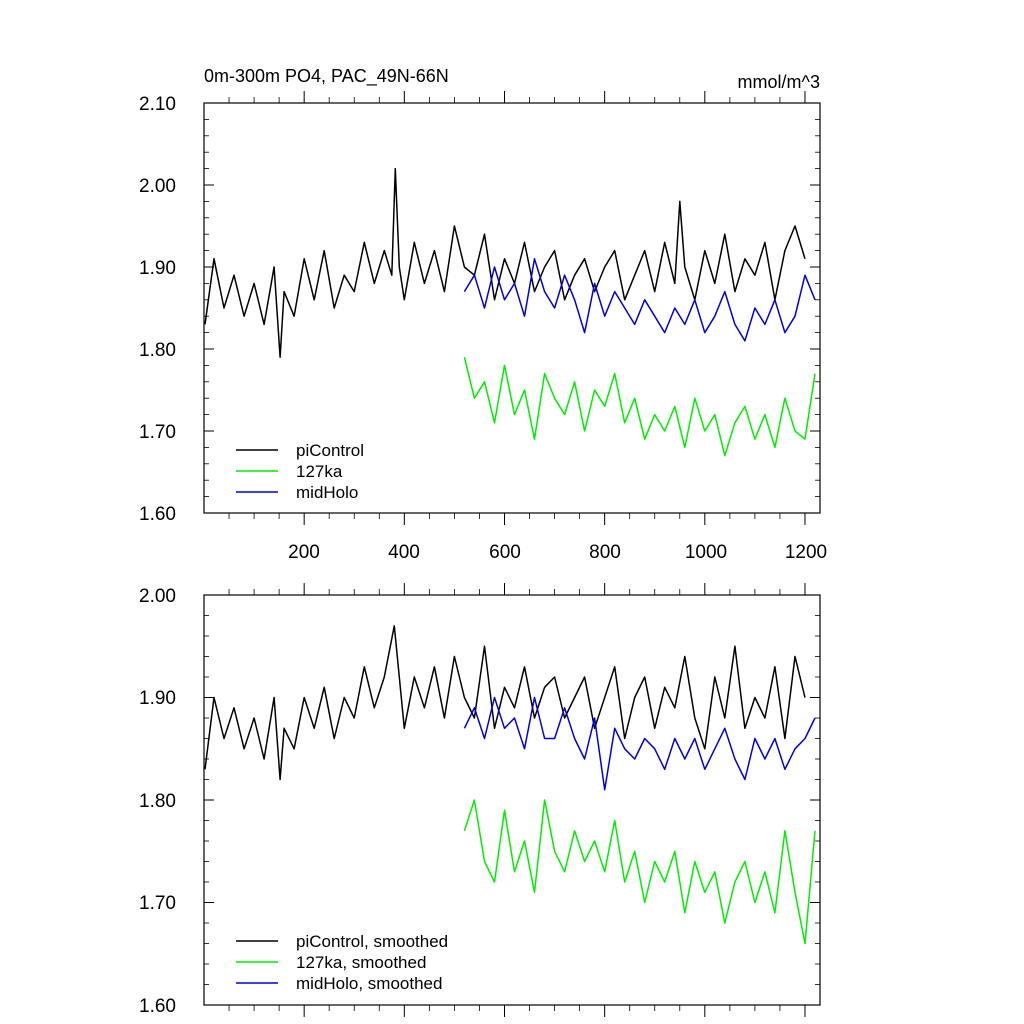  Describe the element at coordinates (404, 552) in the screenshot. I see `x-tick-label-400: 400` at that location.